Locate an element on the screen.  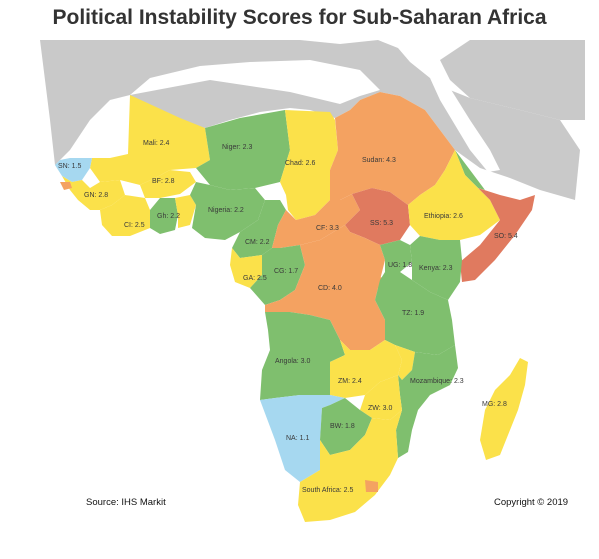
label-southsudan: SS: 5.3 is located at coordinates (381, 223).